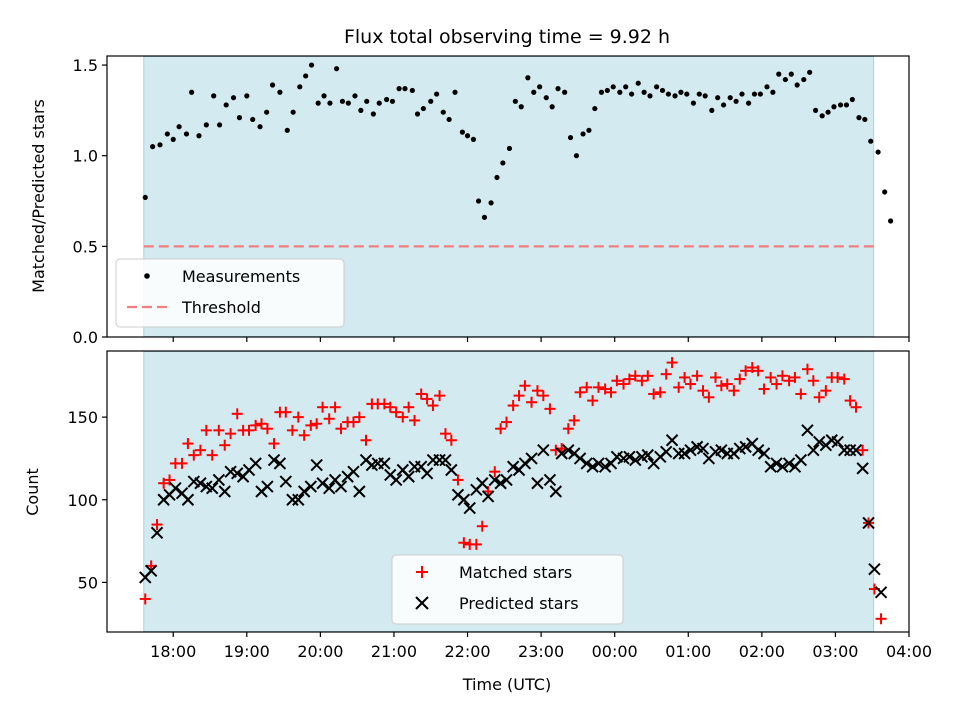  What do you see at coordinates (90, 201) in the screenshot?
I see `top-y-ticks: 0.0 0.5 1.0 1.5` at bounding box center [90, 201].